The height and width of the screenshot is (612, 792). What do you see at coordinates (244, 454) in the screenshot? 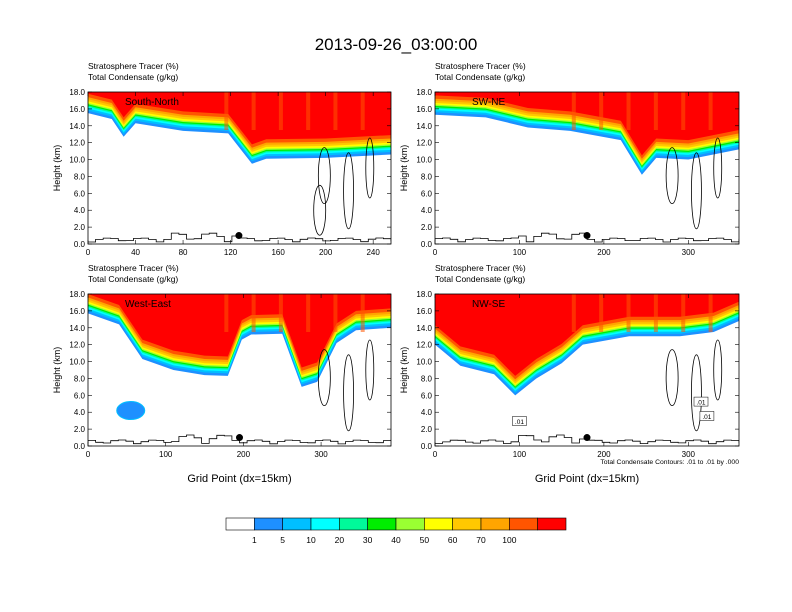
I see `x-tick-label: 200` at bounding box center [244, 454].